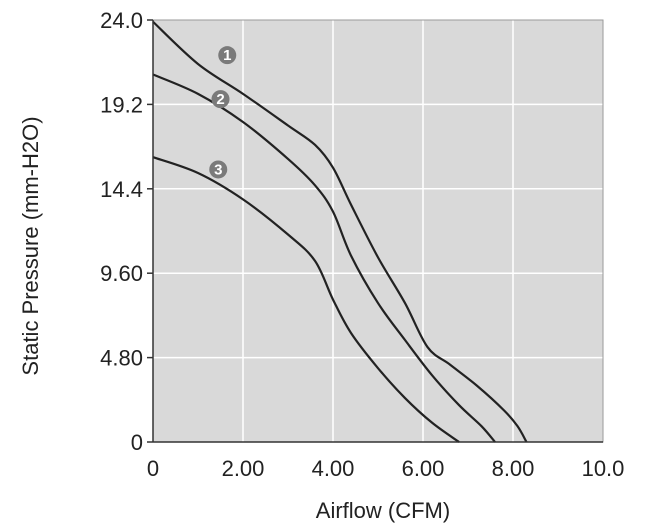 The height and width of the screenshot is (528, 652). I want to click on series-marker-1: 1, so click(227, 55).